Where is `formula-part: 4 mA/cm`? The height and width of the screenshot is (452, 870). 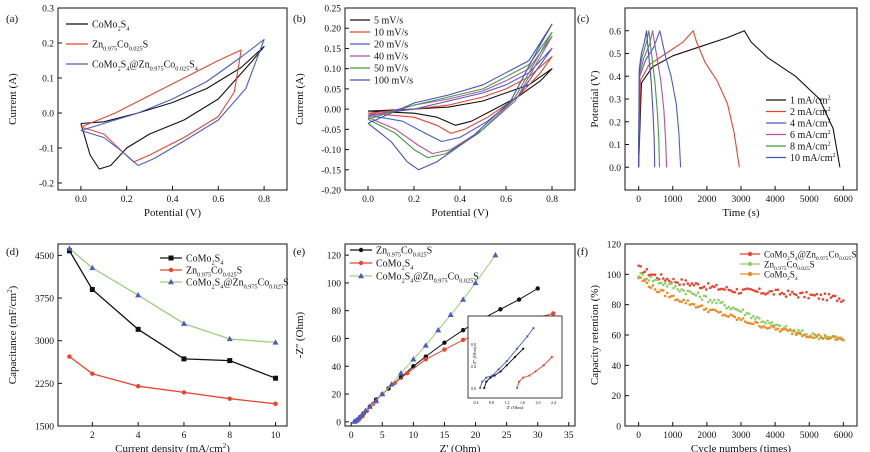
formula-part: 4 mA/cm is located at coordinates (809, 124).